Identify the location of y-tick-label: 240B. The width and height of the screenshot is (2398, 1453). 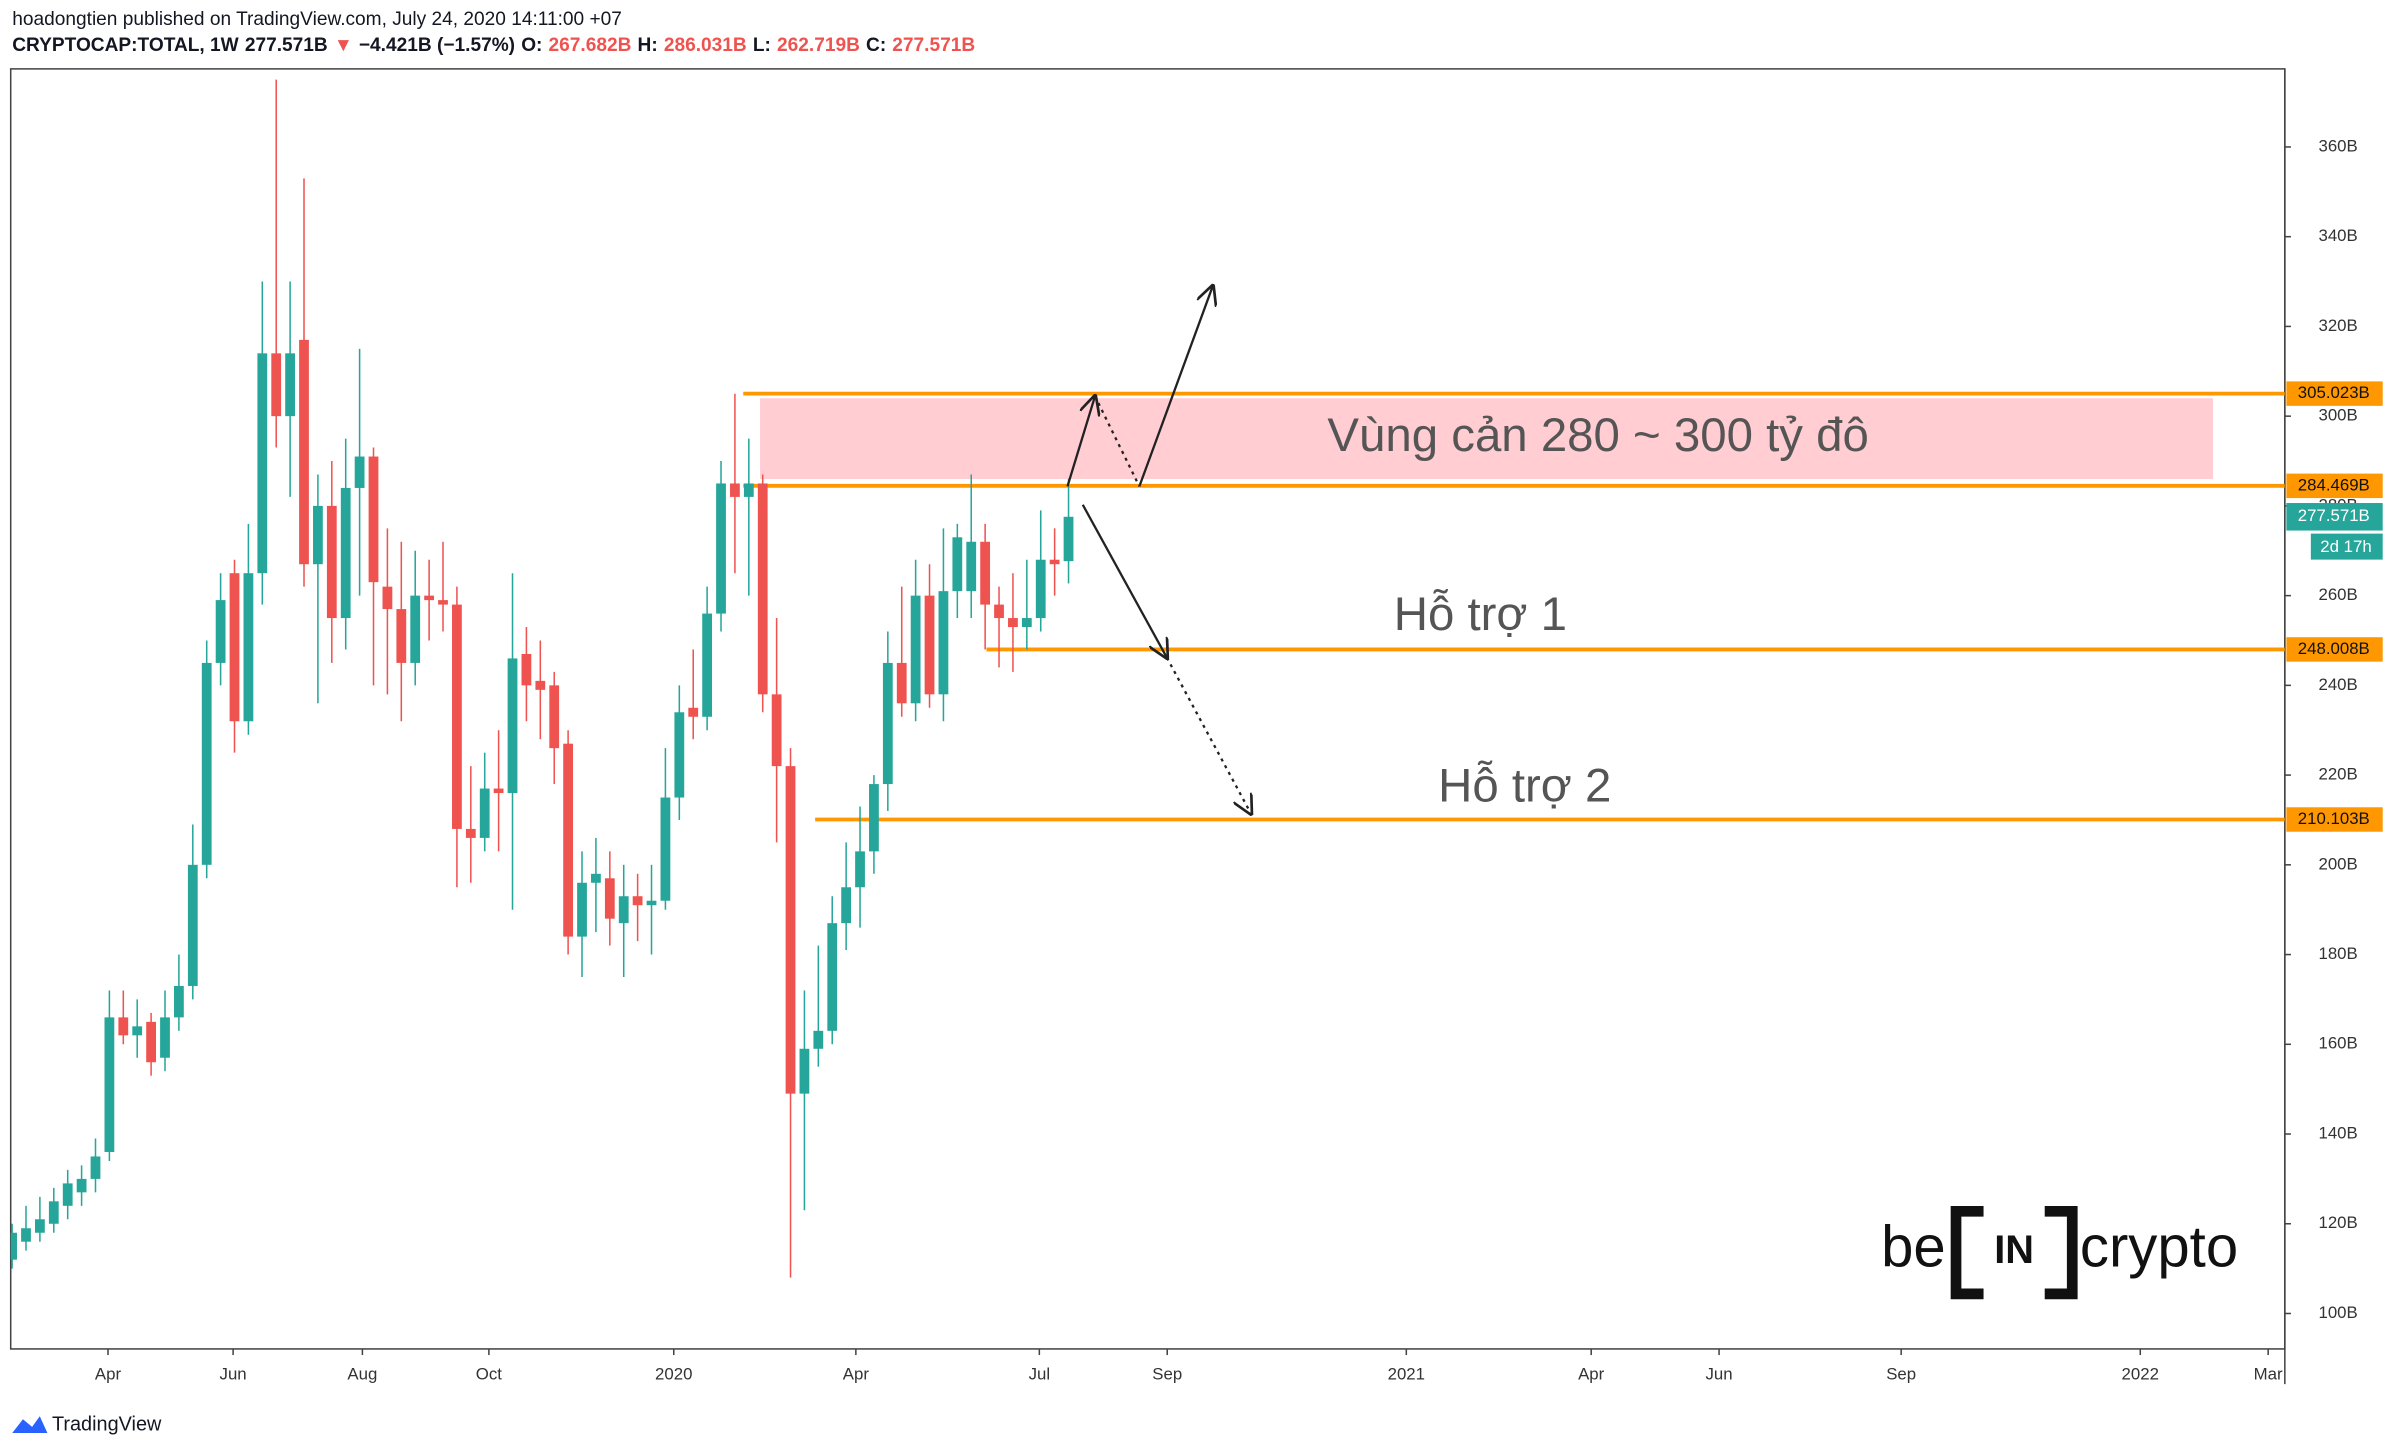
(2337, 684).